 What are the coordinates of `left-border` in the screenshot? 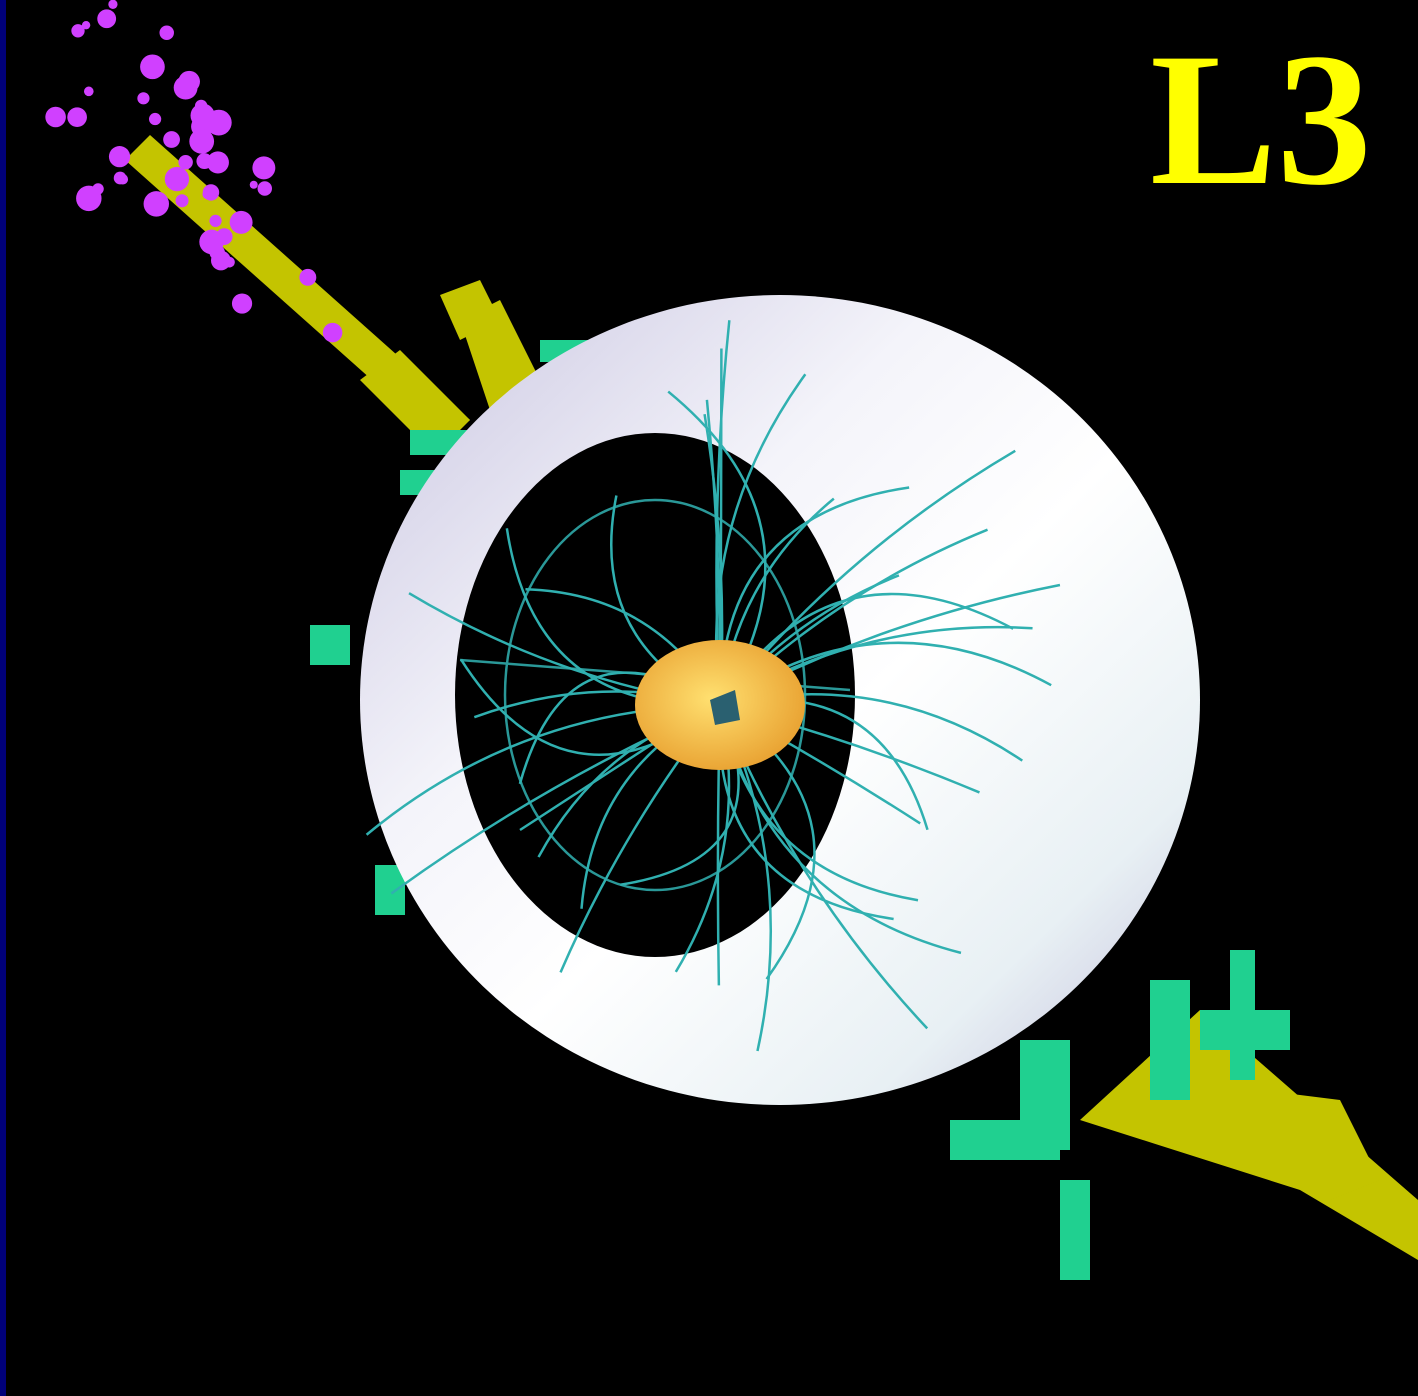 It's located at (3, 698).